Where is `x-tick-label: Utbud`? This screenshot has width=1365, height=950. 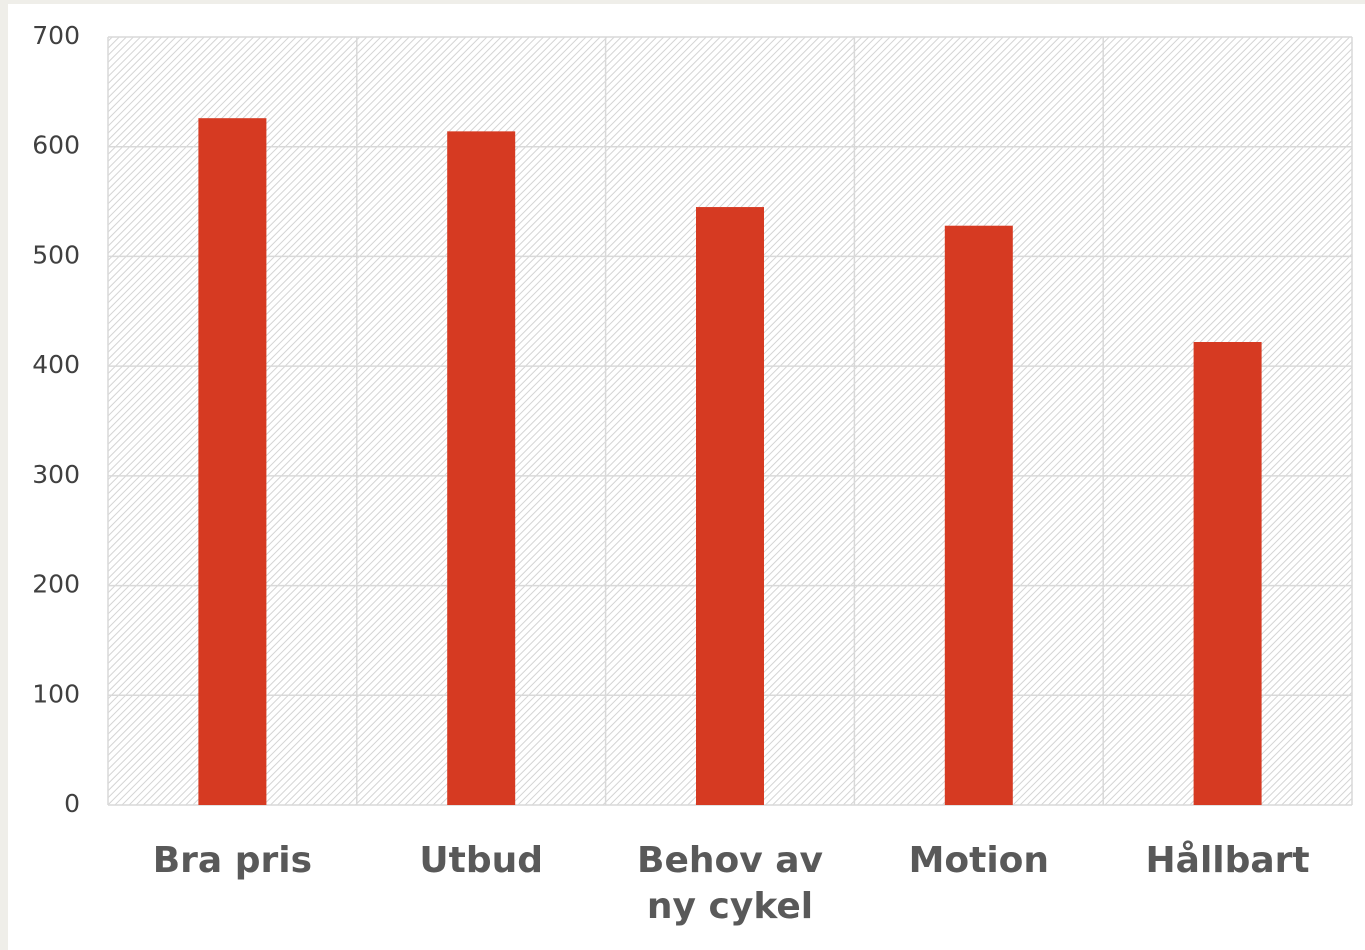 x-tick-label: Utbud is located at coordinates (481, 860).